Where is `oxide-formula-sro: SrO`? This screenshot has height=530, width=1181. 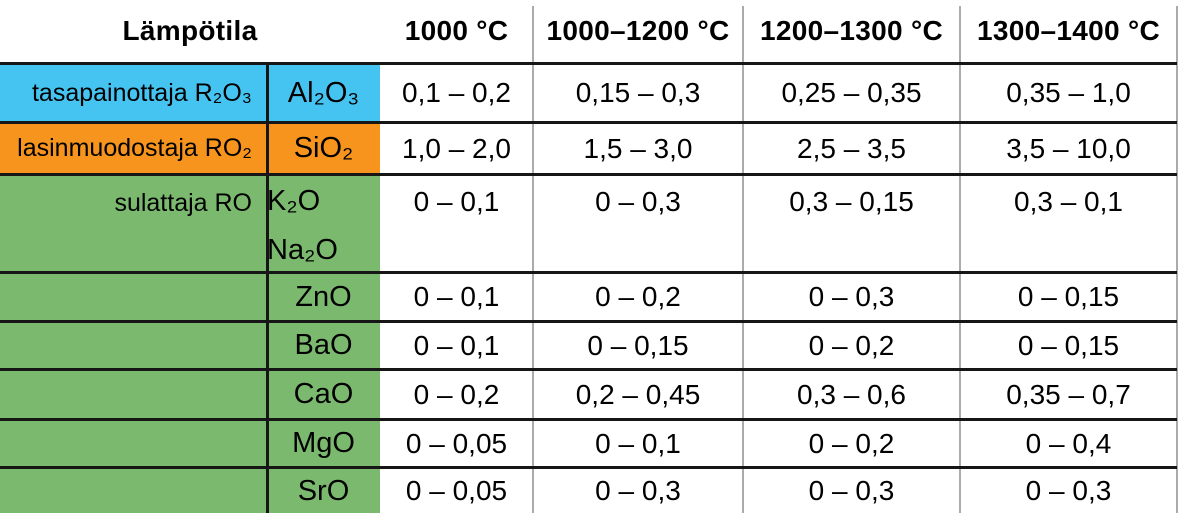
oxide-formula-sro: SrO is located at coordinates (323, 491).